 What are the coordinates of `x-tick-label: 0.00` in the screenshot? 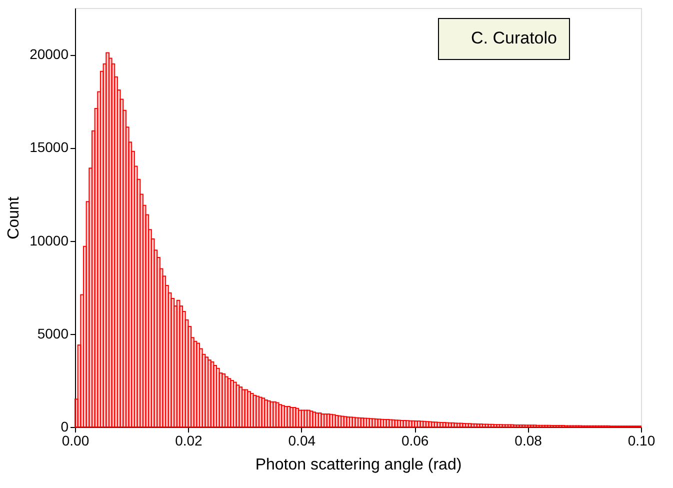 It's located at (76, 440).